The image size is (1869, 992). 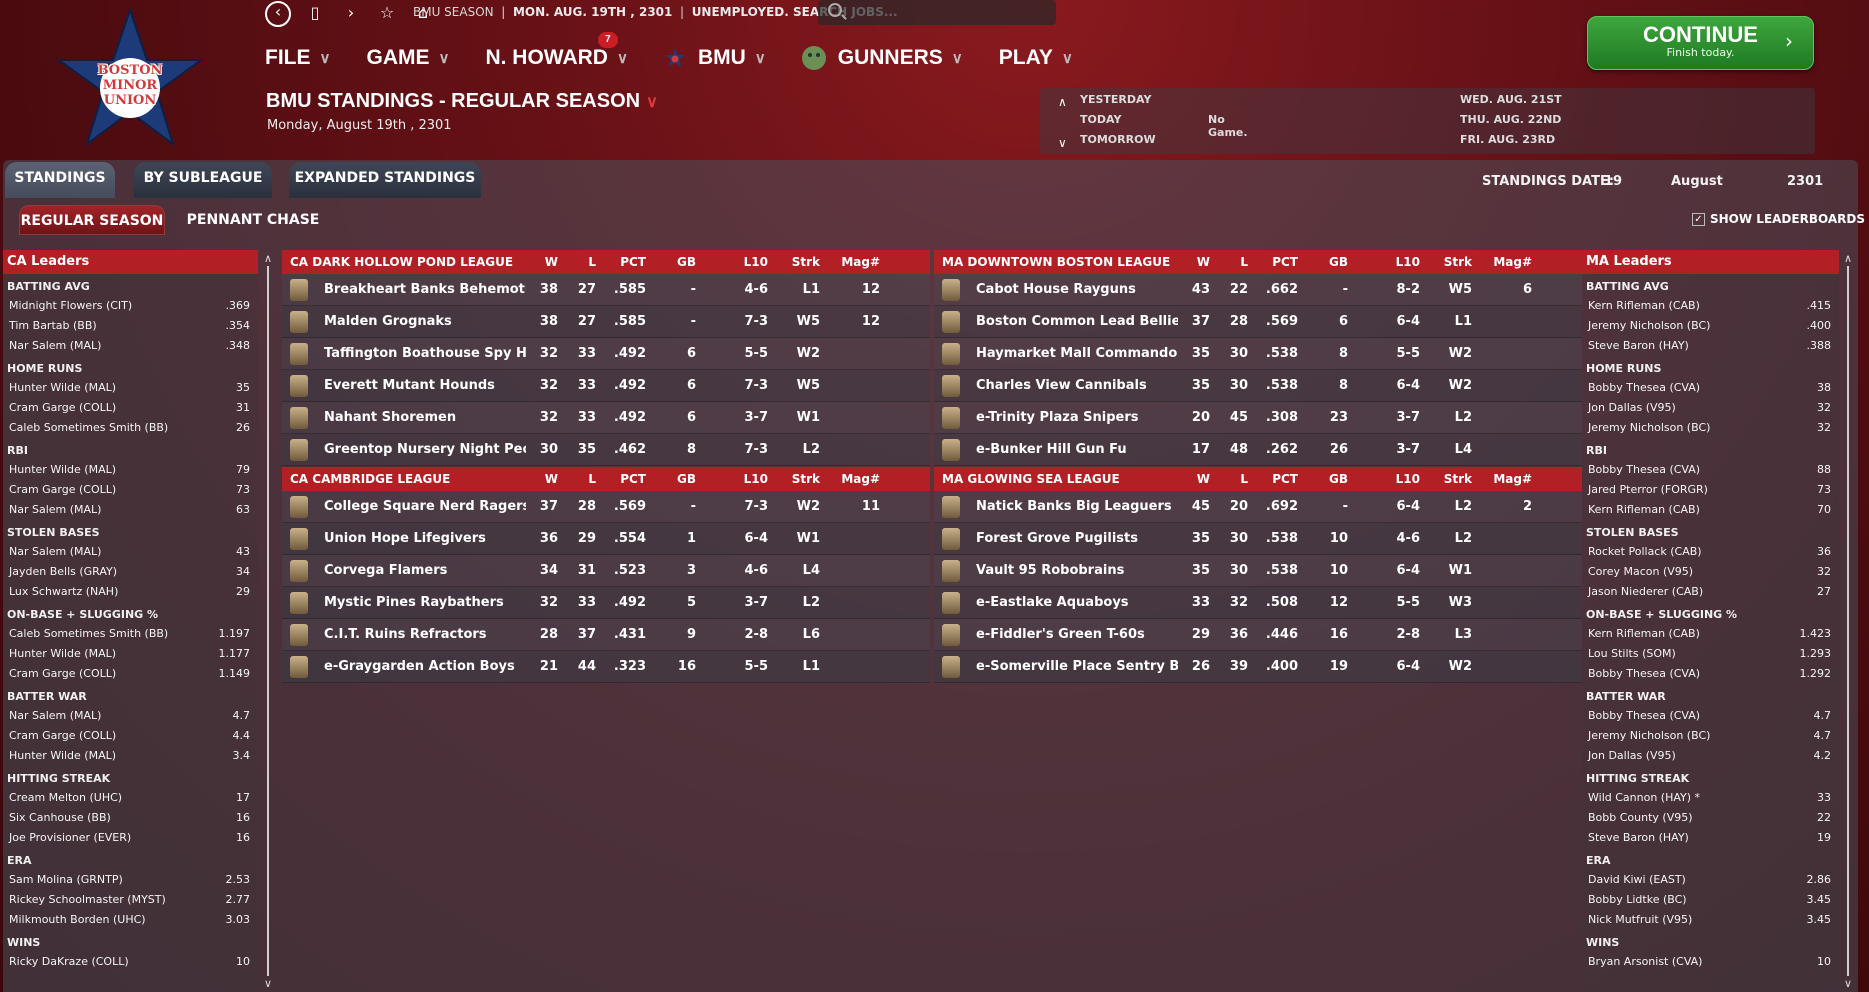 I want to click on tab-standings: STANDINGS, so click(x=60, y=180).